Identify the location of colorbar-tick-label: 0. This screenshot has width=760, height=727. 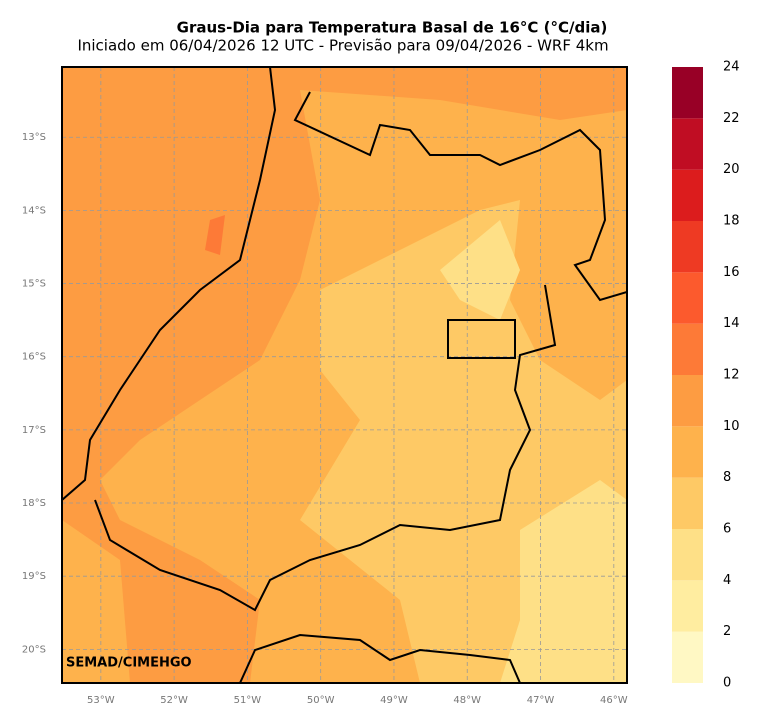
(727, 683).